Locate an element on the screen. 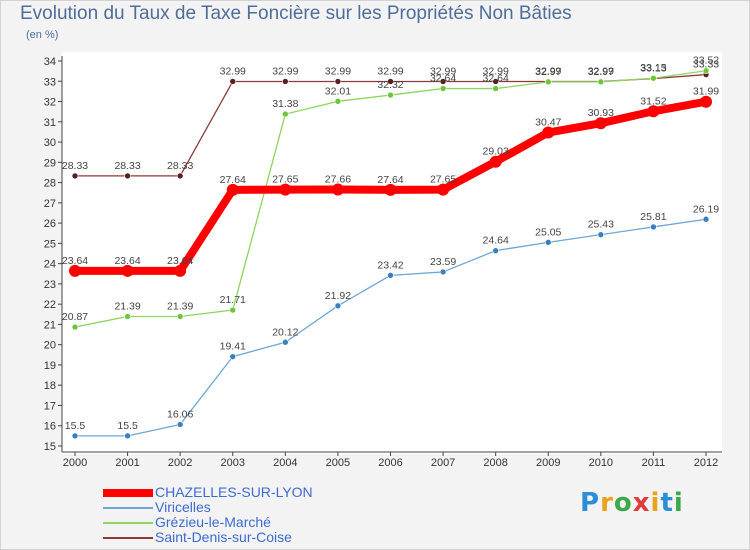 The image size is (750, 550). data-label: 33.52 is located at coordinates (706, 61).